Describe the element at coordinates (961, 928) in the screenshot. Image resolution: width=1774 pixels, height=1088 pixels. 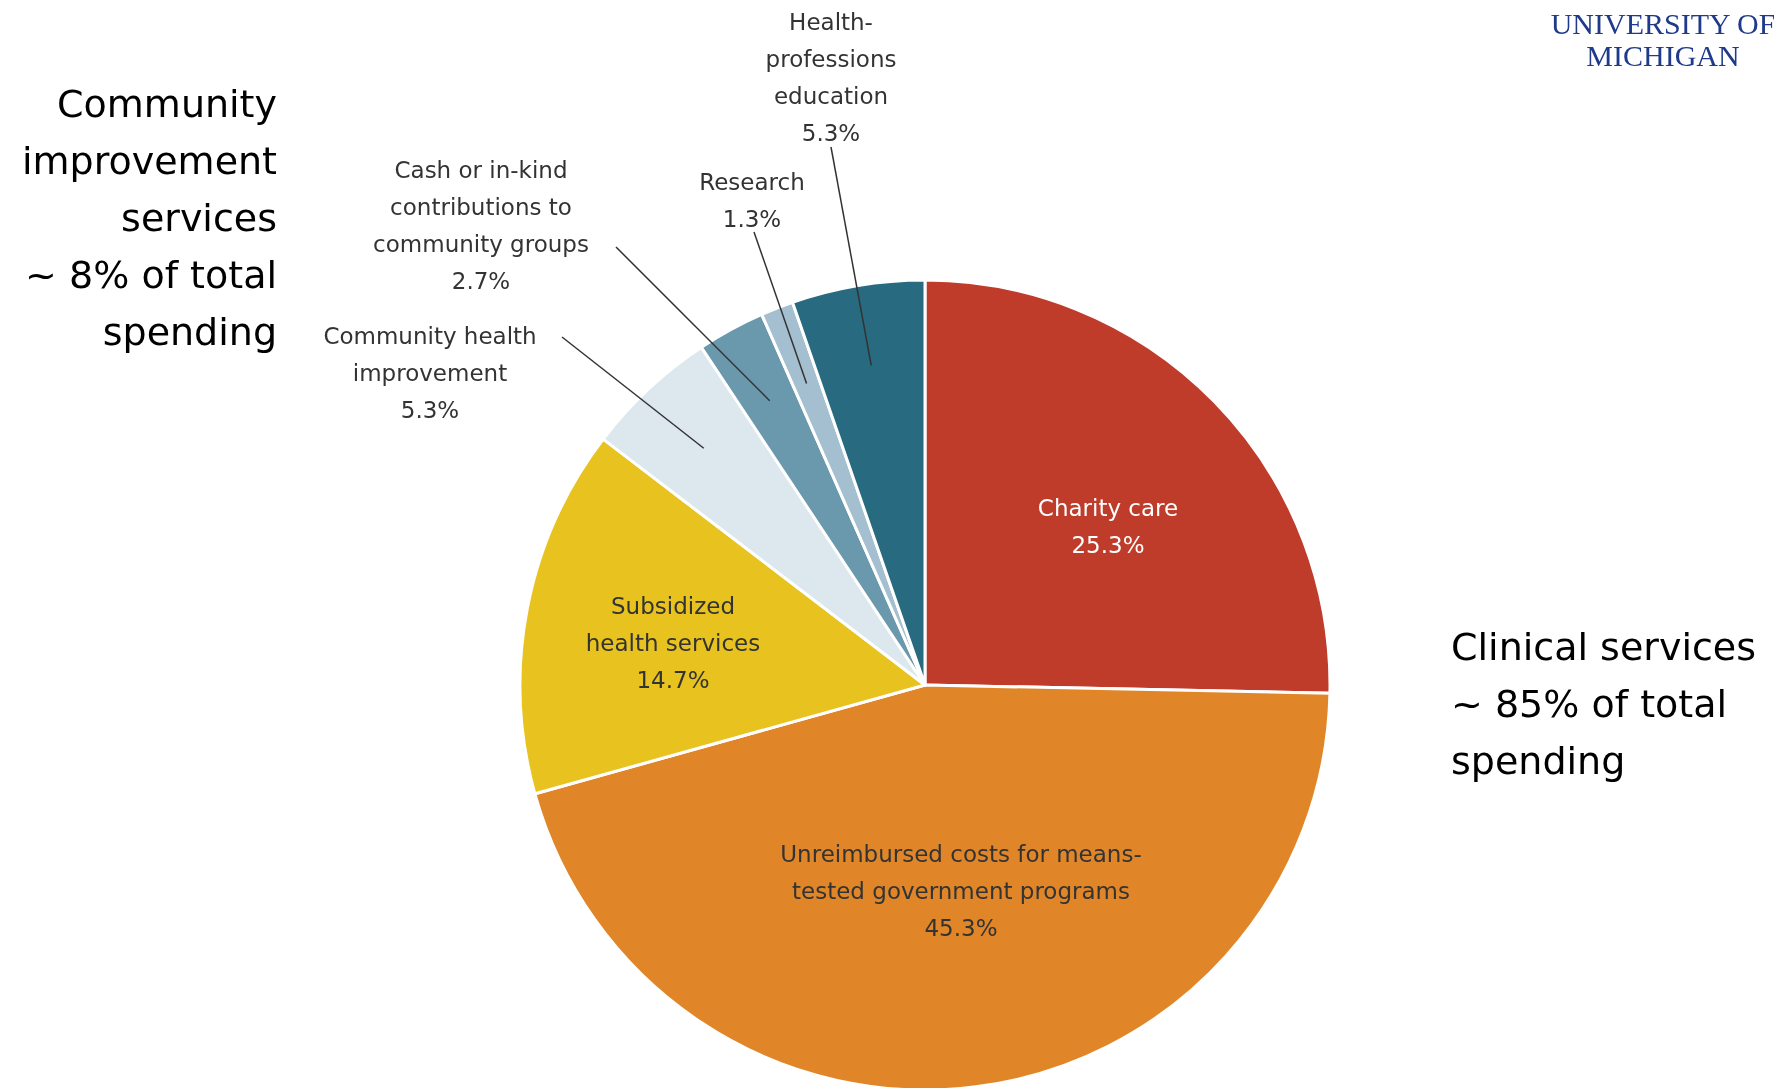
I see `data-label: 45.3%` at that location.